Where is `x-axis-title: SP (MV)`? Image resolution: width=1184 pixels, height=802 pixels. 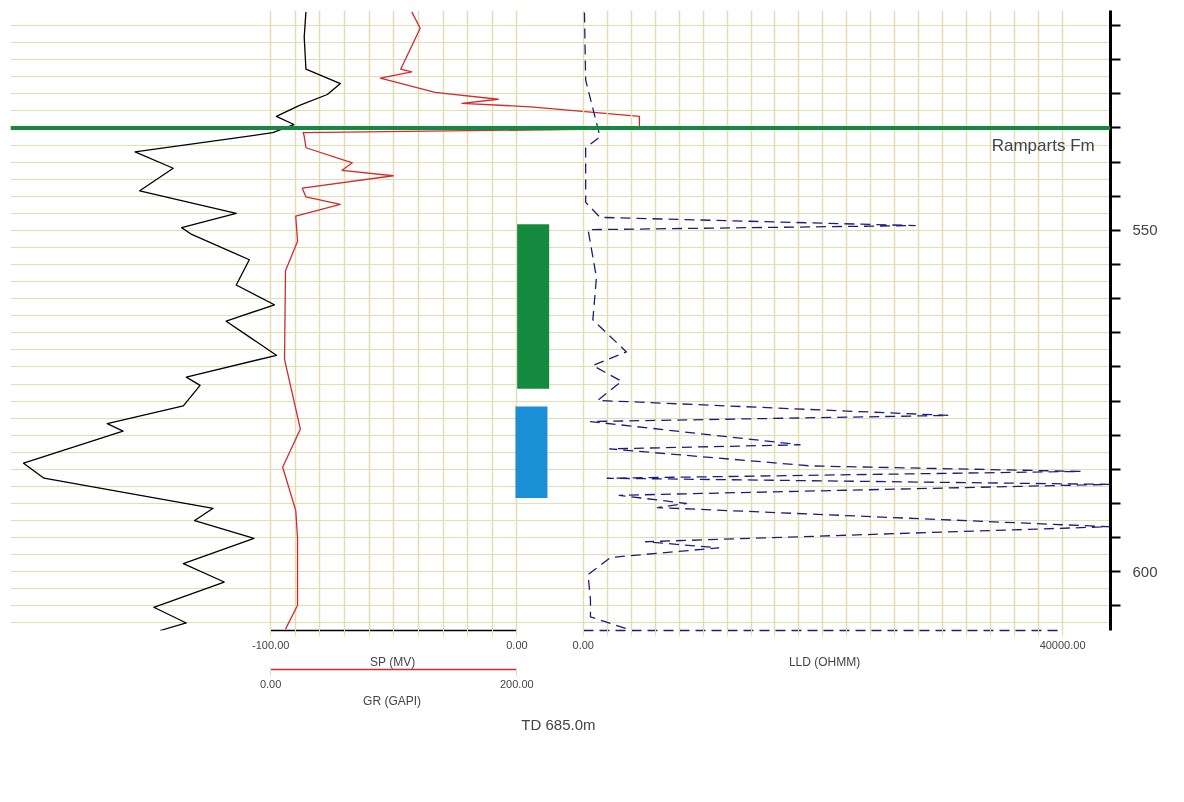
x-axis-title: SP (MV) is located at coordinates (393, 661).